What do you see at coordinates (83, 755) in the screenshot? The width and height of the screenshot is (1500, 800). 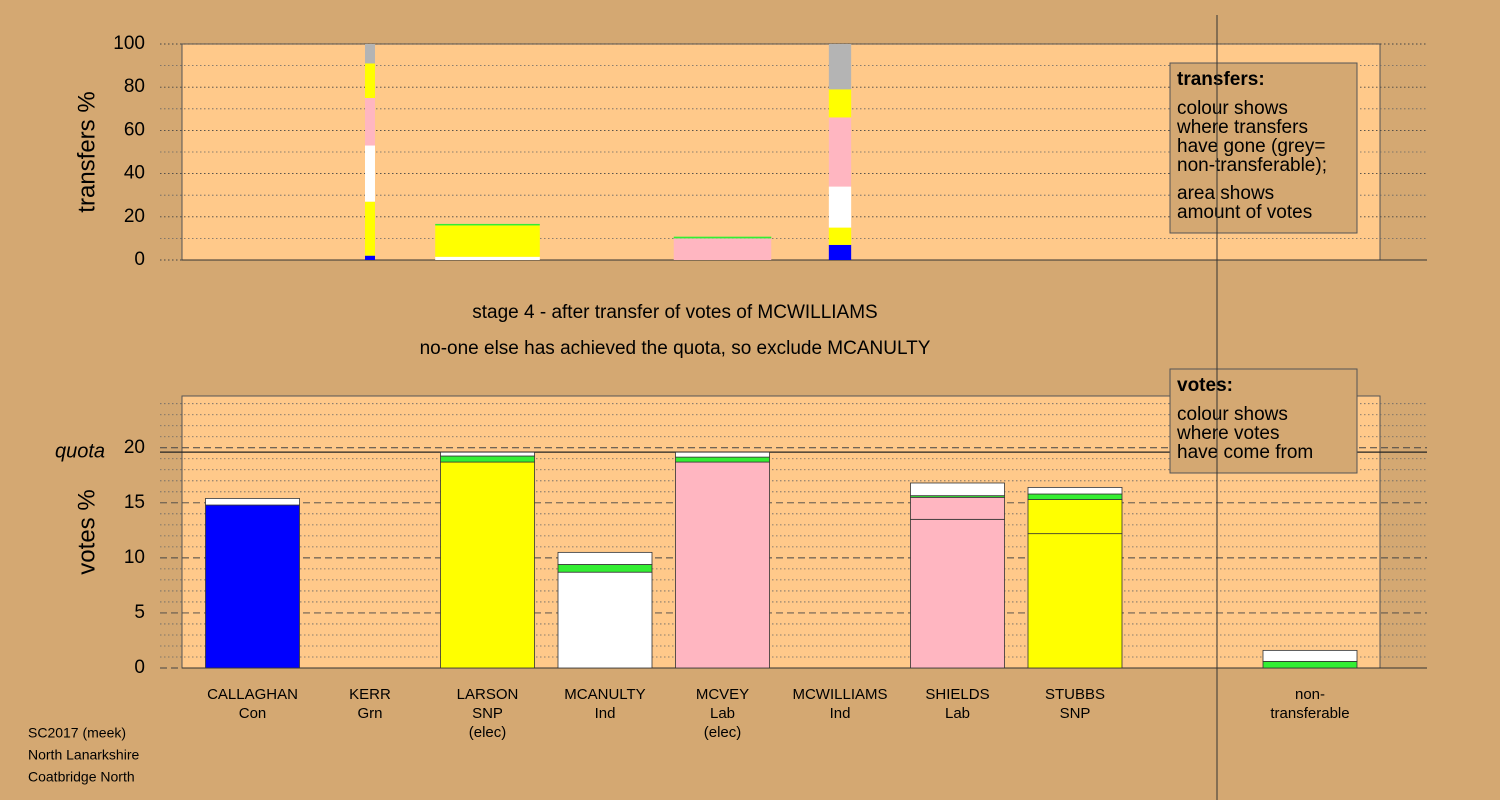 I see `footer-line: North Lanarkshire` at bounding box center [83, 755].